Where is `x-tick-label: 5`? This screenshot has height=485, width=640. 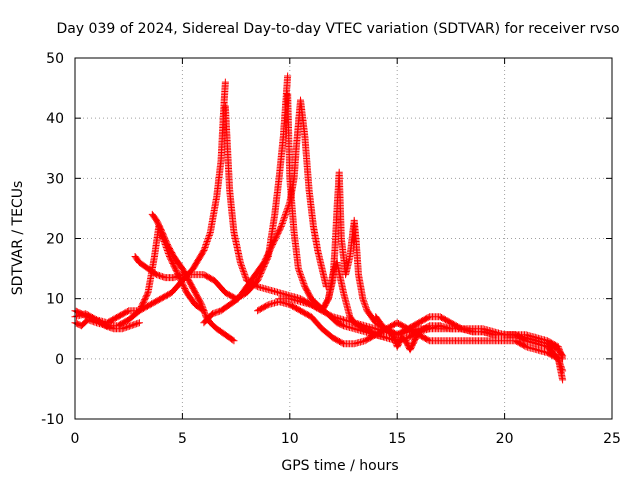 x-tick-label: 5 is located at coordinates (182, 439).